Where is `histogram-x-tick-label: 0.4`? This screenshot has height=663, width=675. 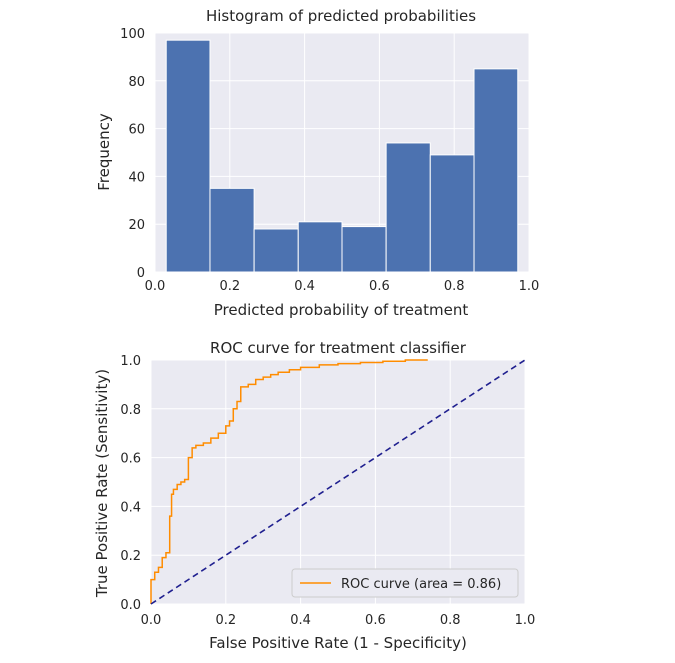 histogram-x-tick-label: 0.4 is located at coordinates (304, 286).